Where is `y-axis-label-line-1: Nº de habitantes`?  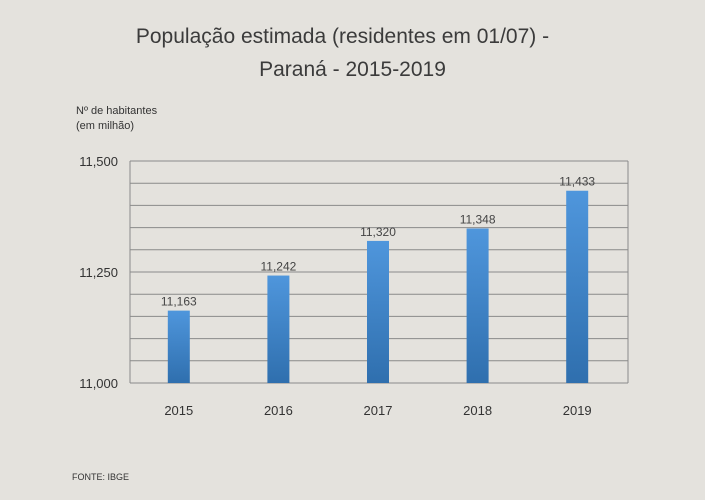
y-axis-label-line-1: Nº de habitantes is located at coordinates (117, 111).